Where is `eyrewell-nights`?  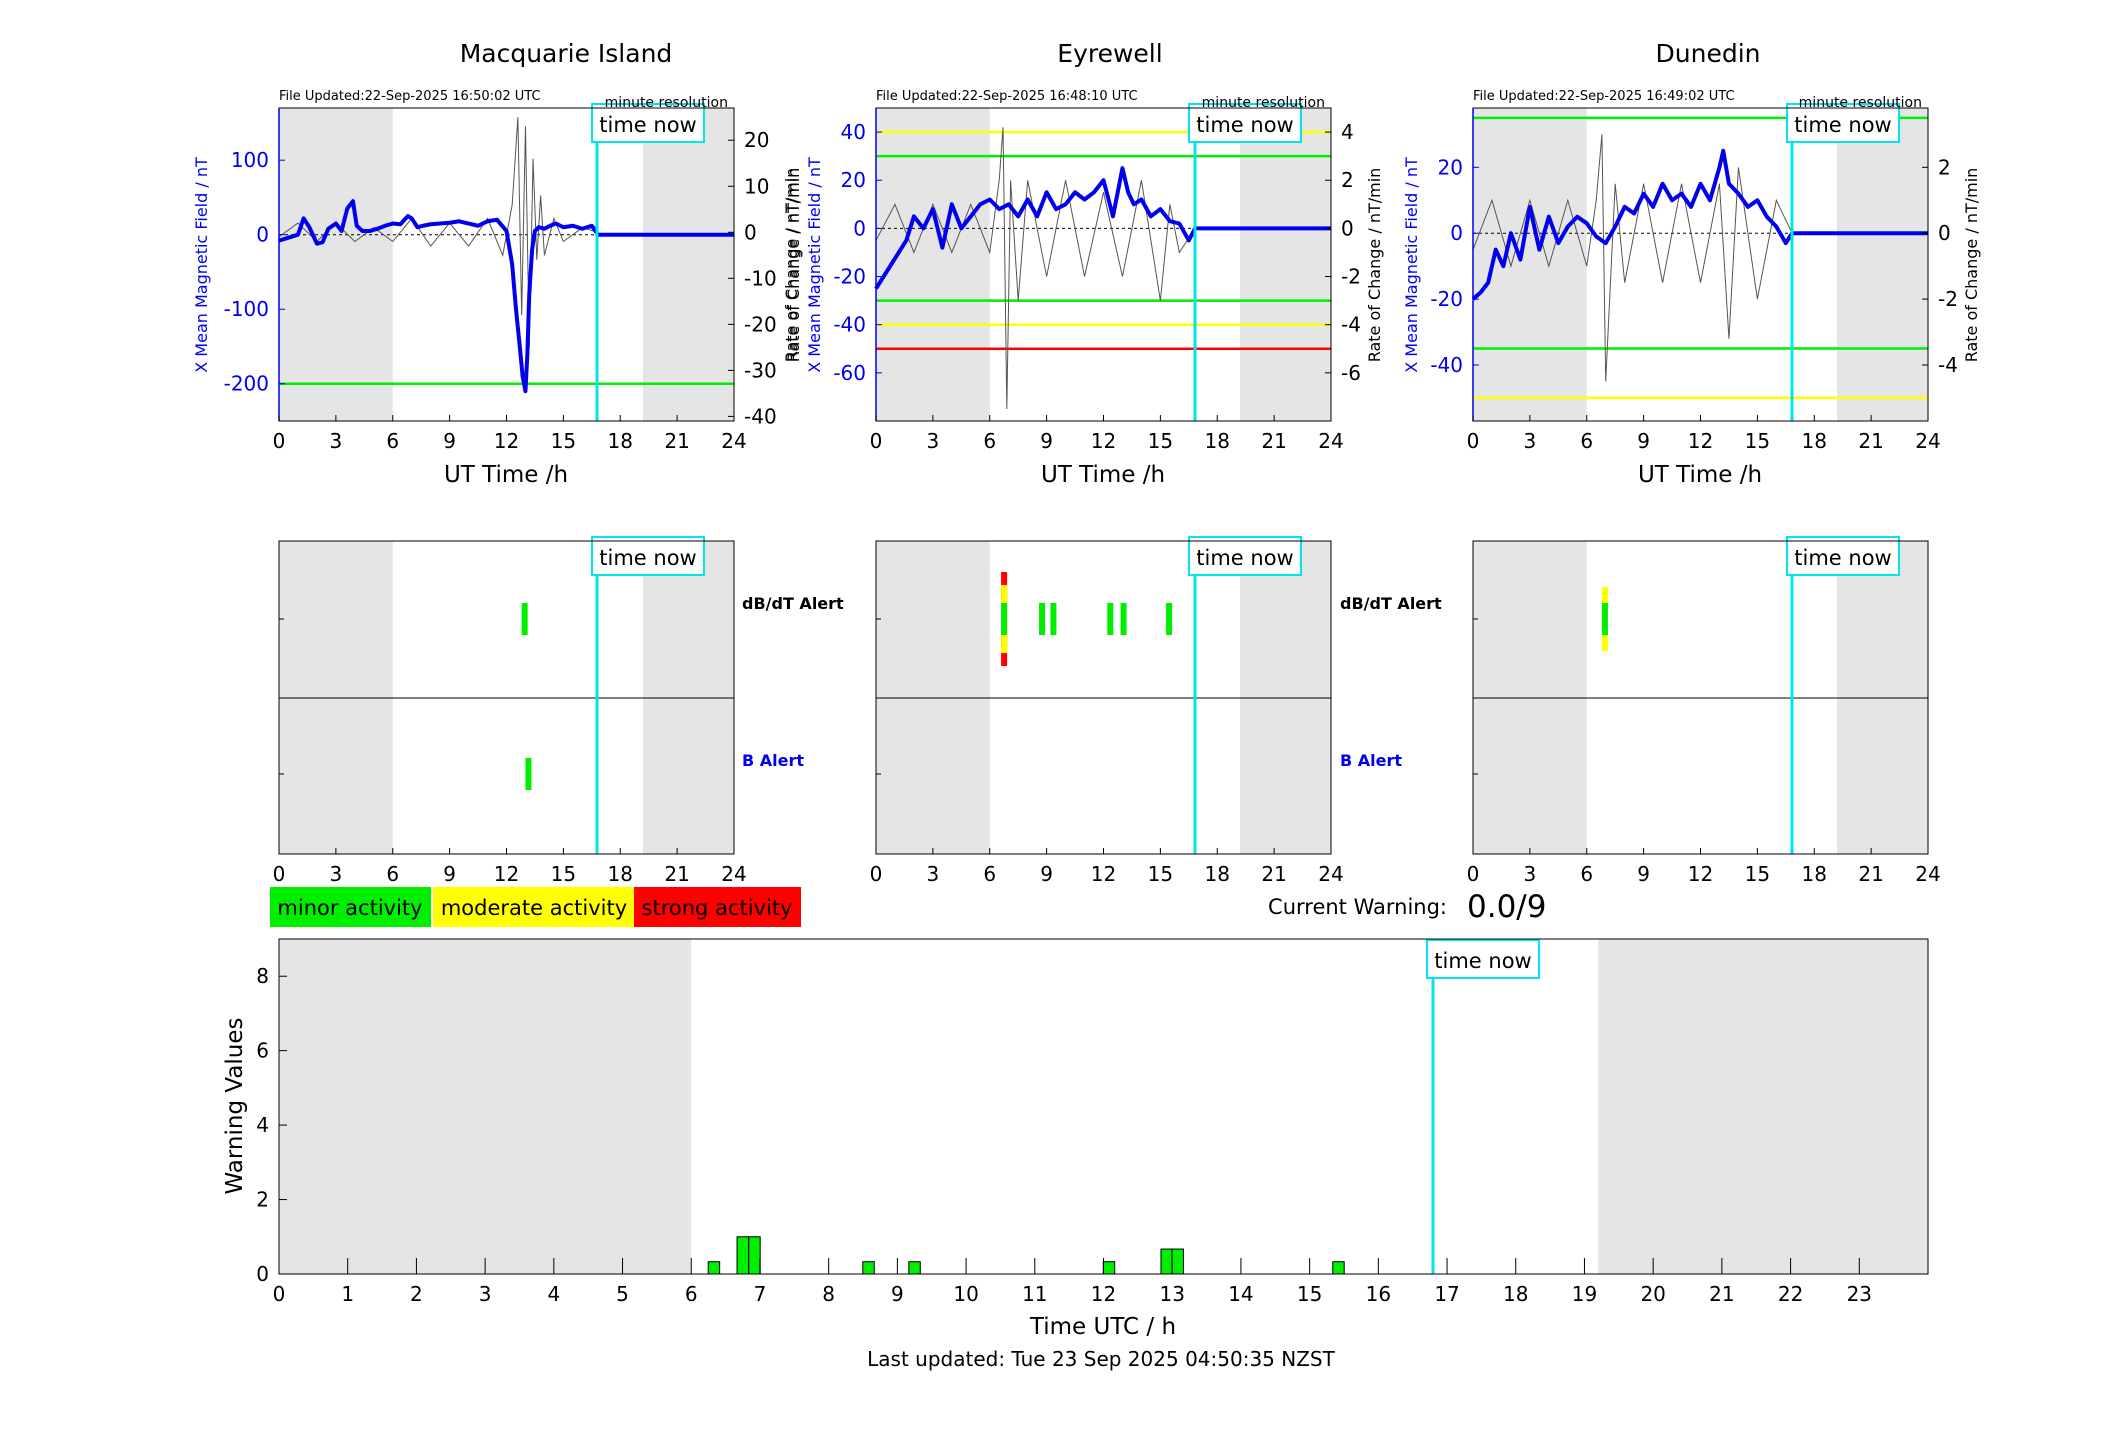 eyrewell-nights is located at coordinates (1103, 264).